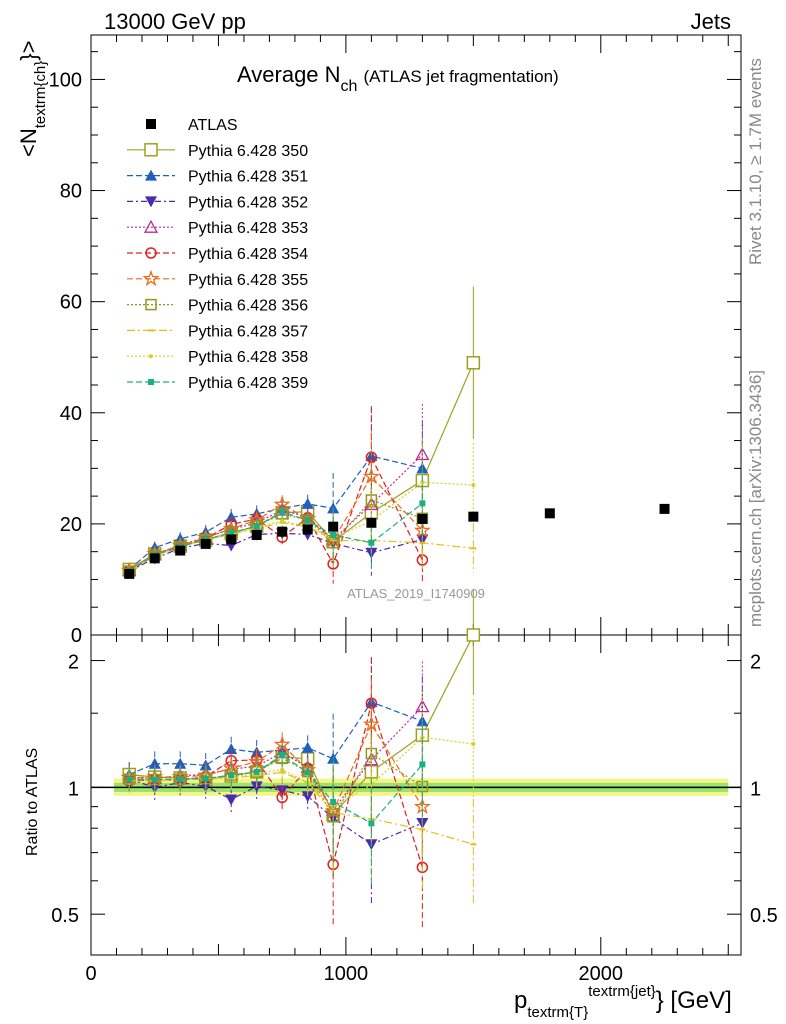 Image resolution: width=786 pixels, height=1024 pixels. I want to click on header-right: Jets, so click(711, 21).